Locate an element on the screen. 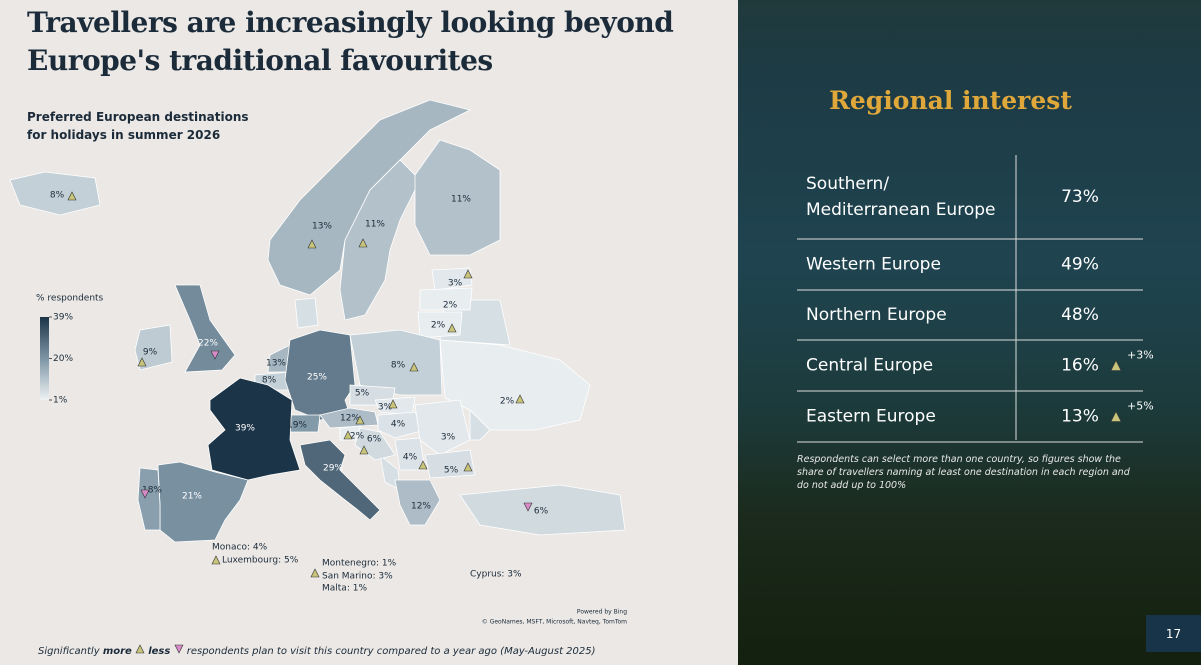  legend-tick-label: 1% is located at coordinates (60, 401).